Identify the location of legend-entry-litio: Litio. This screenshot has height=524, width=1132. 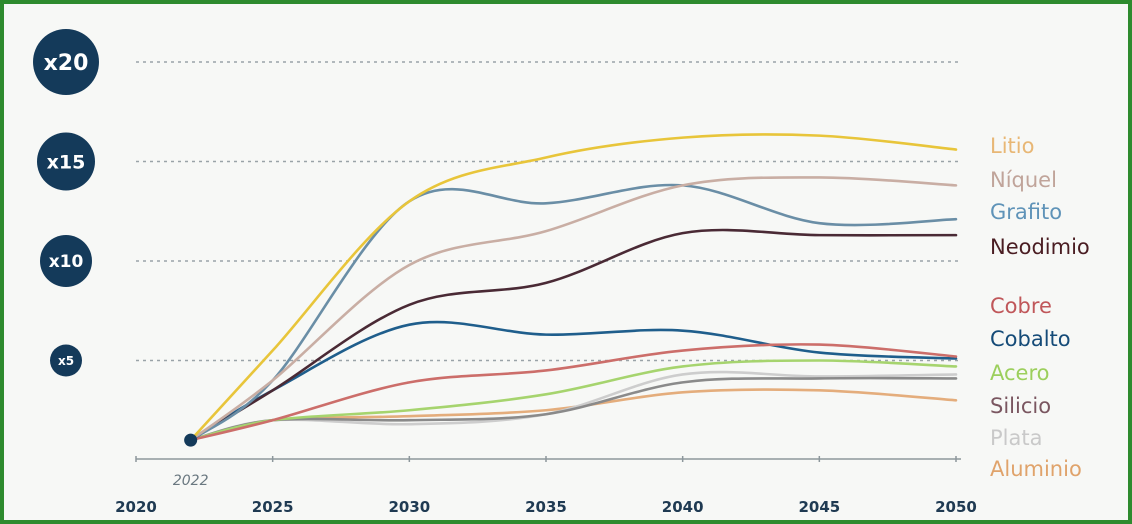
(1012, 146).